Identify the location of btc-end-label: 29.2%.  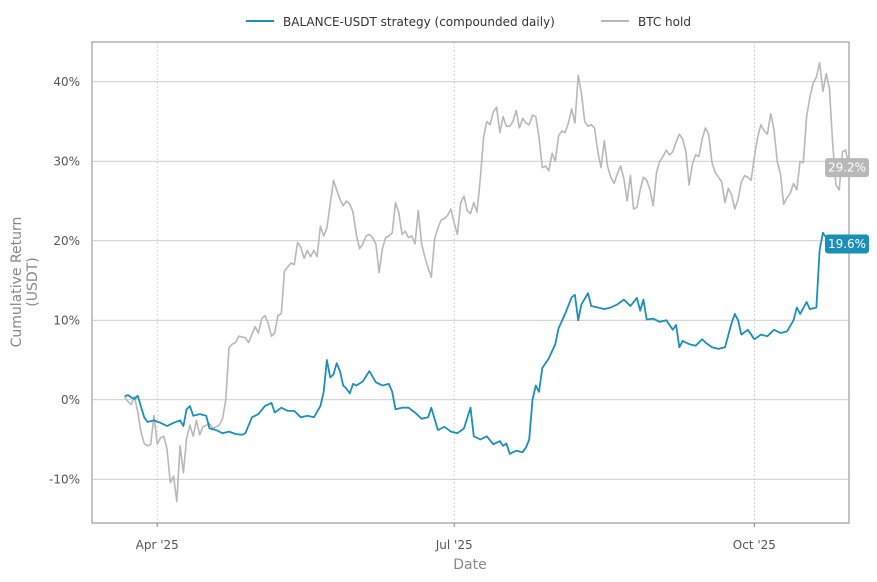
(847, 168).